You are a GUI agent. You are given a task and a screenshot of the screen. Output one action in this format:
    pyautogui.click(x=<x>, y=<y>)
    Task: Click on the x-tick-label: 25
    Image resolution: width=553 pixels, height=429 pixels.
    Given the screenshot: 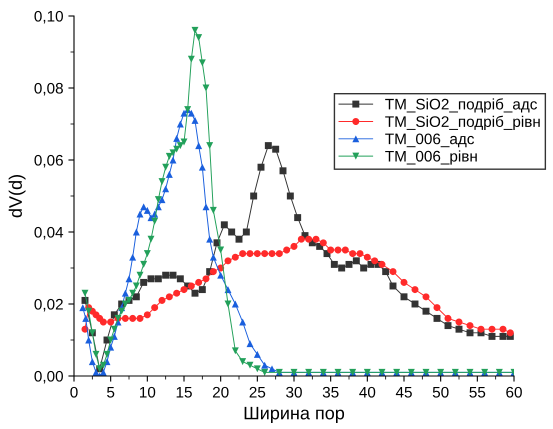 What is the action you would take?
    pyautogui.click(x=258, y=392)
    